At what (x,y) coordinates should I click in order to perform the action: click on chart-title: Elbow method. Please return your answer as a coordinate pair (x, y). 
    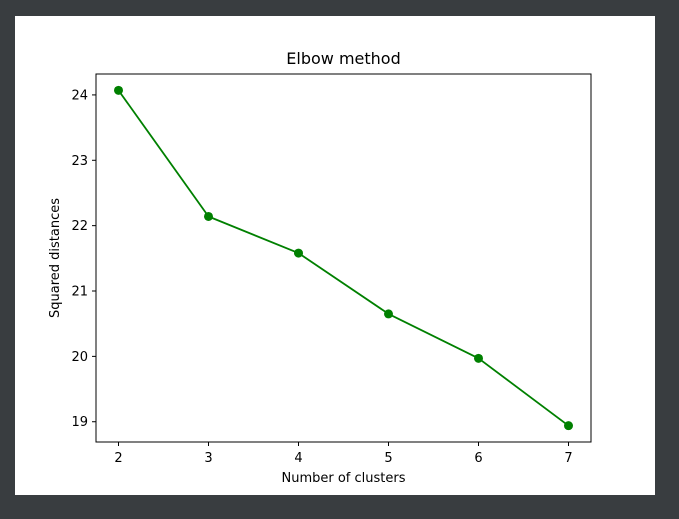
    Looking at the image, I should click on (343, 58).